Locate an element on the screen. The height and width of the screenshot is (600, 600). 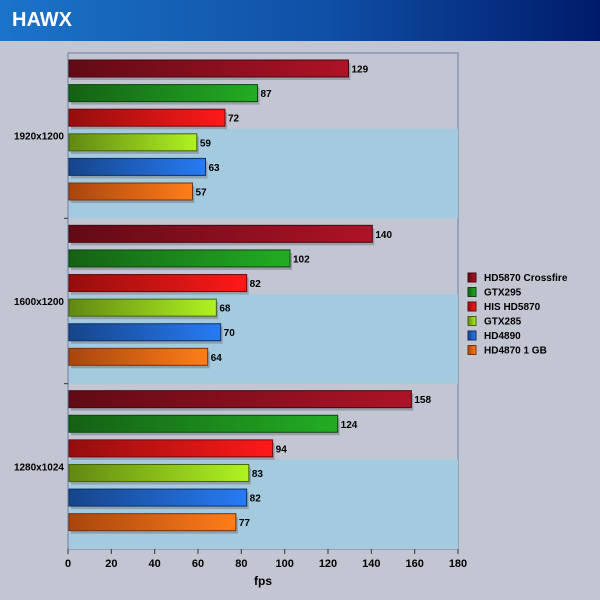
data-label: 102 is located at coordinates (301, 259).